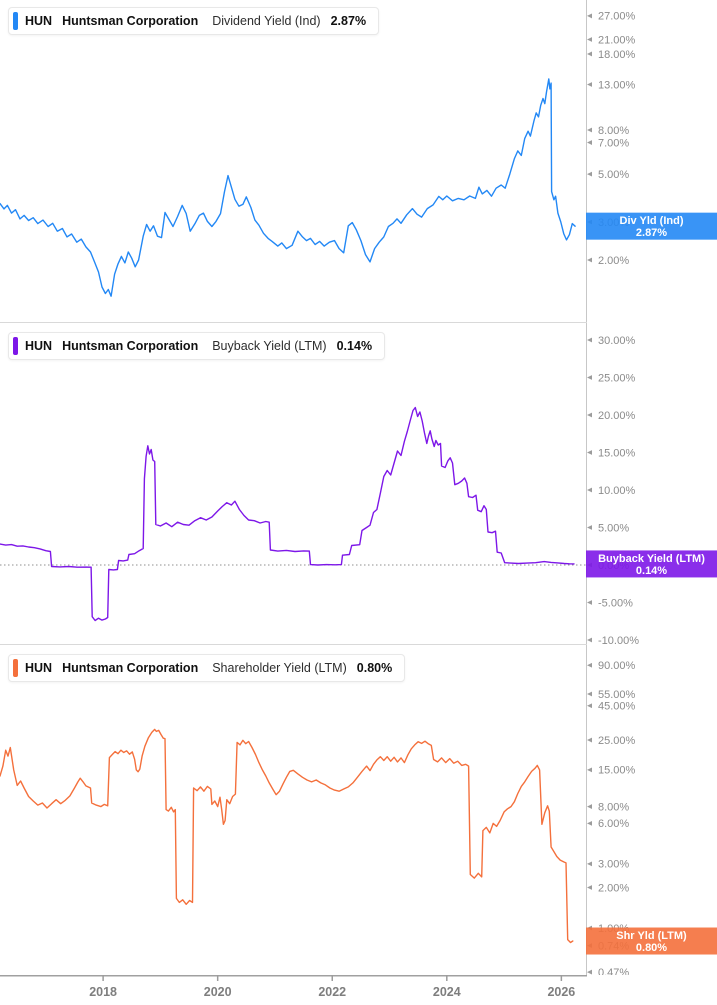 The image size is (717, 1005). Describe the element at coordinates (651, 571) in the screenshot. I see `badge-value-label: 0.14%` at that location.